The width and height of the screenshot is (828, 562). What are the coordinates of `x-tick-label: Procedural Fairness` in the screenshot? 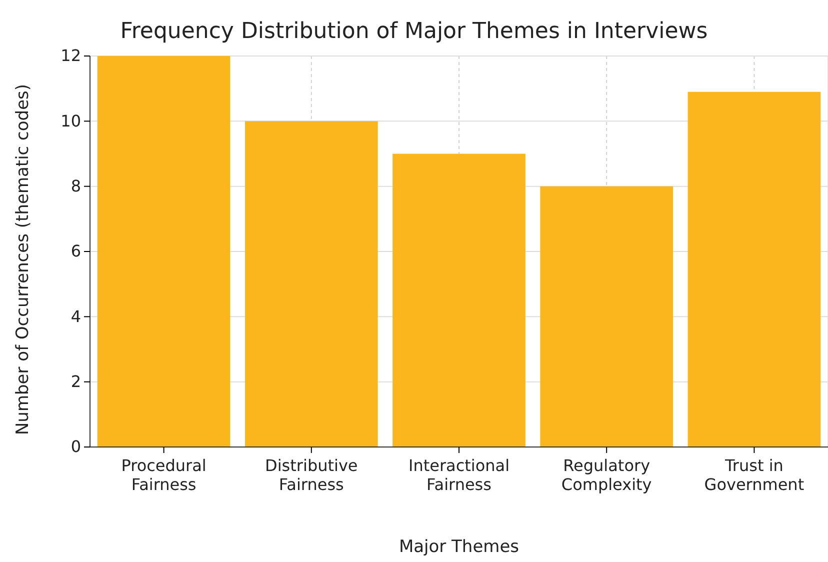 It's located at (163, 475).